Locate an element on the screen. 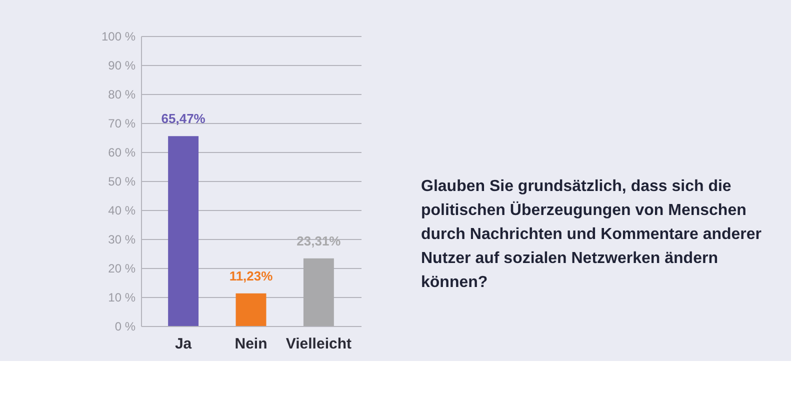 This screenshot has height=400, width=800. x-tick-label: Vielleicht is located at coordinates (319, 344).